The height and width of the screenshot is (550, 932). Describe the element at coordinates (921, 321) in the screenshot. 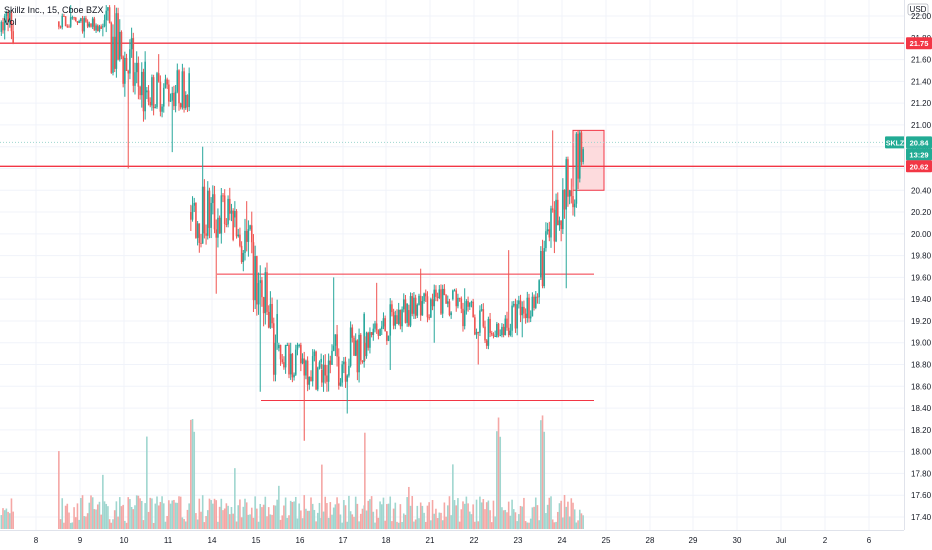

I see `price-tick-label: 19.20` at that location.